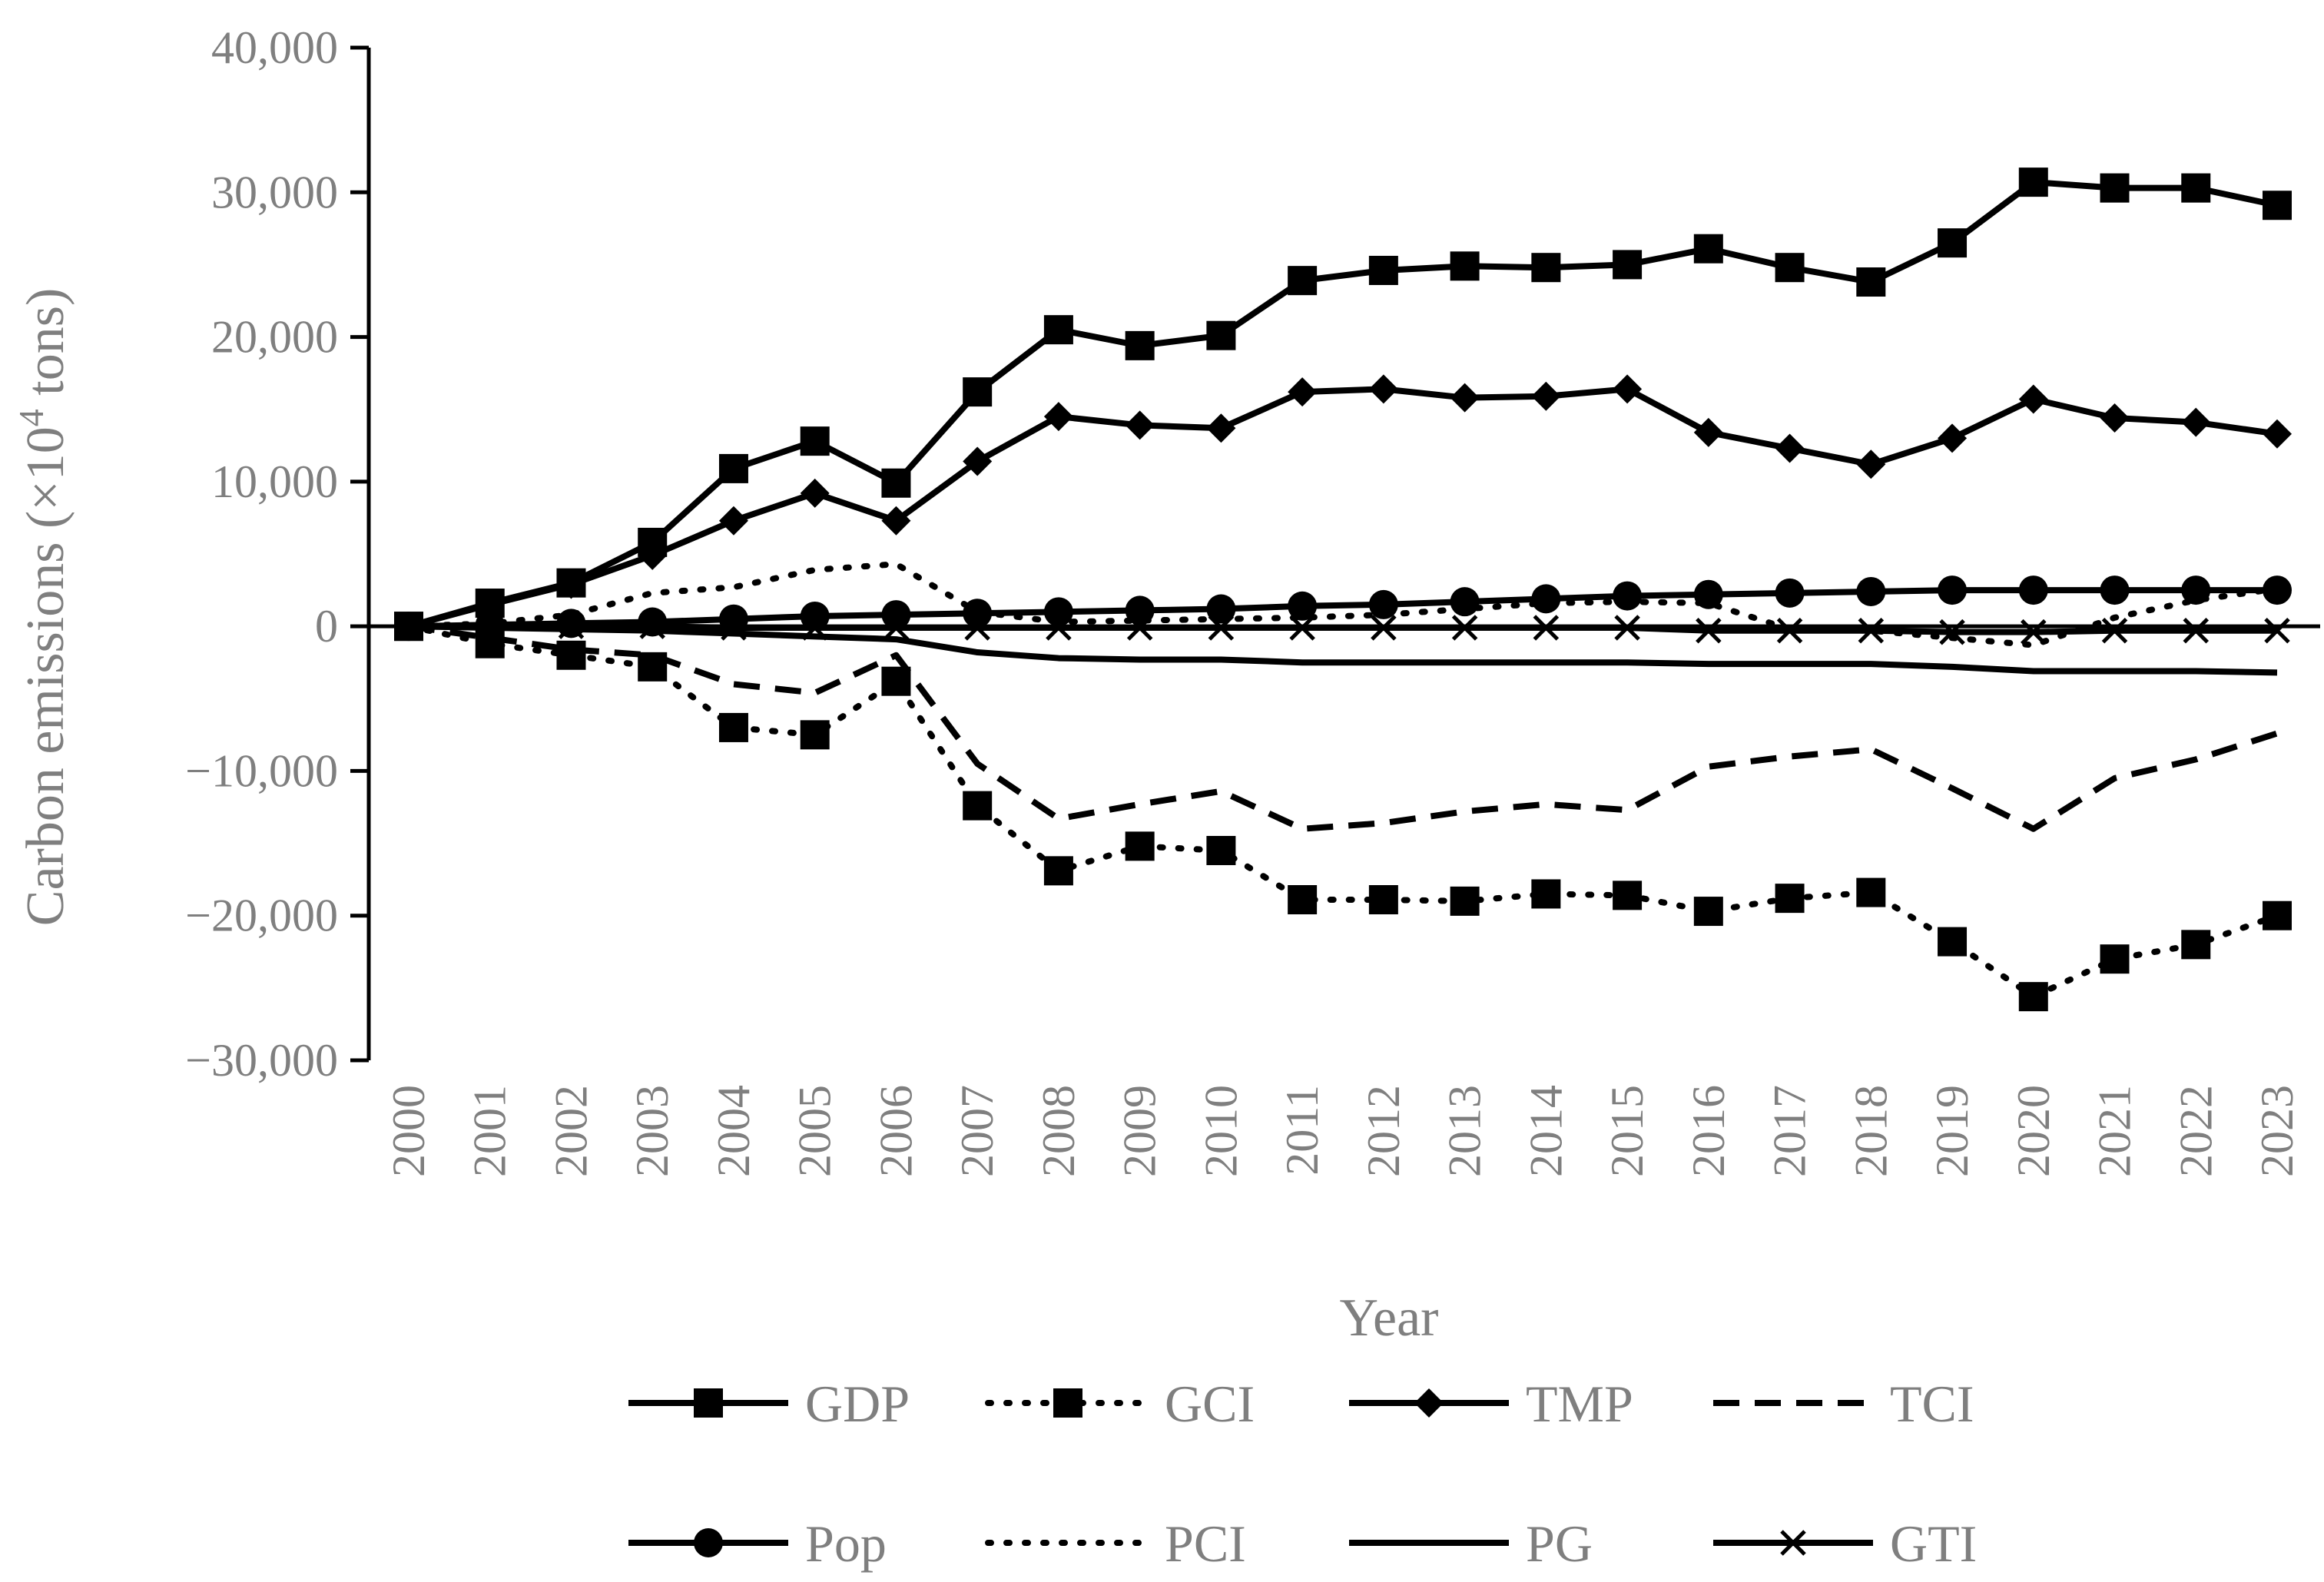  Describe the element at coordinates (1952, 1131) in the screenshot. I see `x-tick-label: 2019` at that location.